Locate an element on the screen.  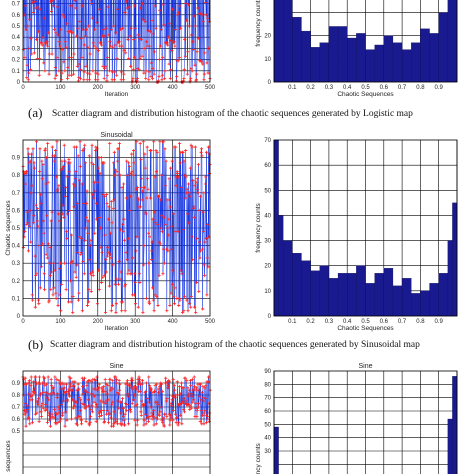
logistic-scatter-ytick-label: 0.2 is located at coordinates (16, 61).